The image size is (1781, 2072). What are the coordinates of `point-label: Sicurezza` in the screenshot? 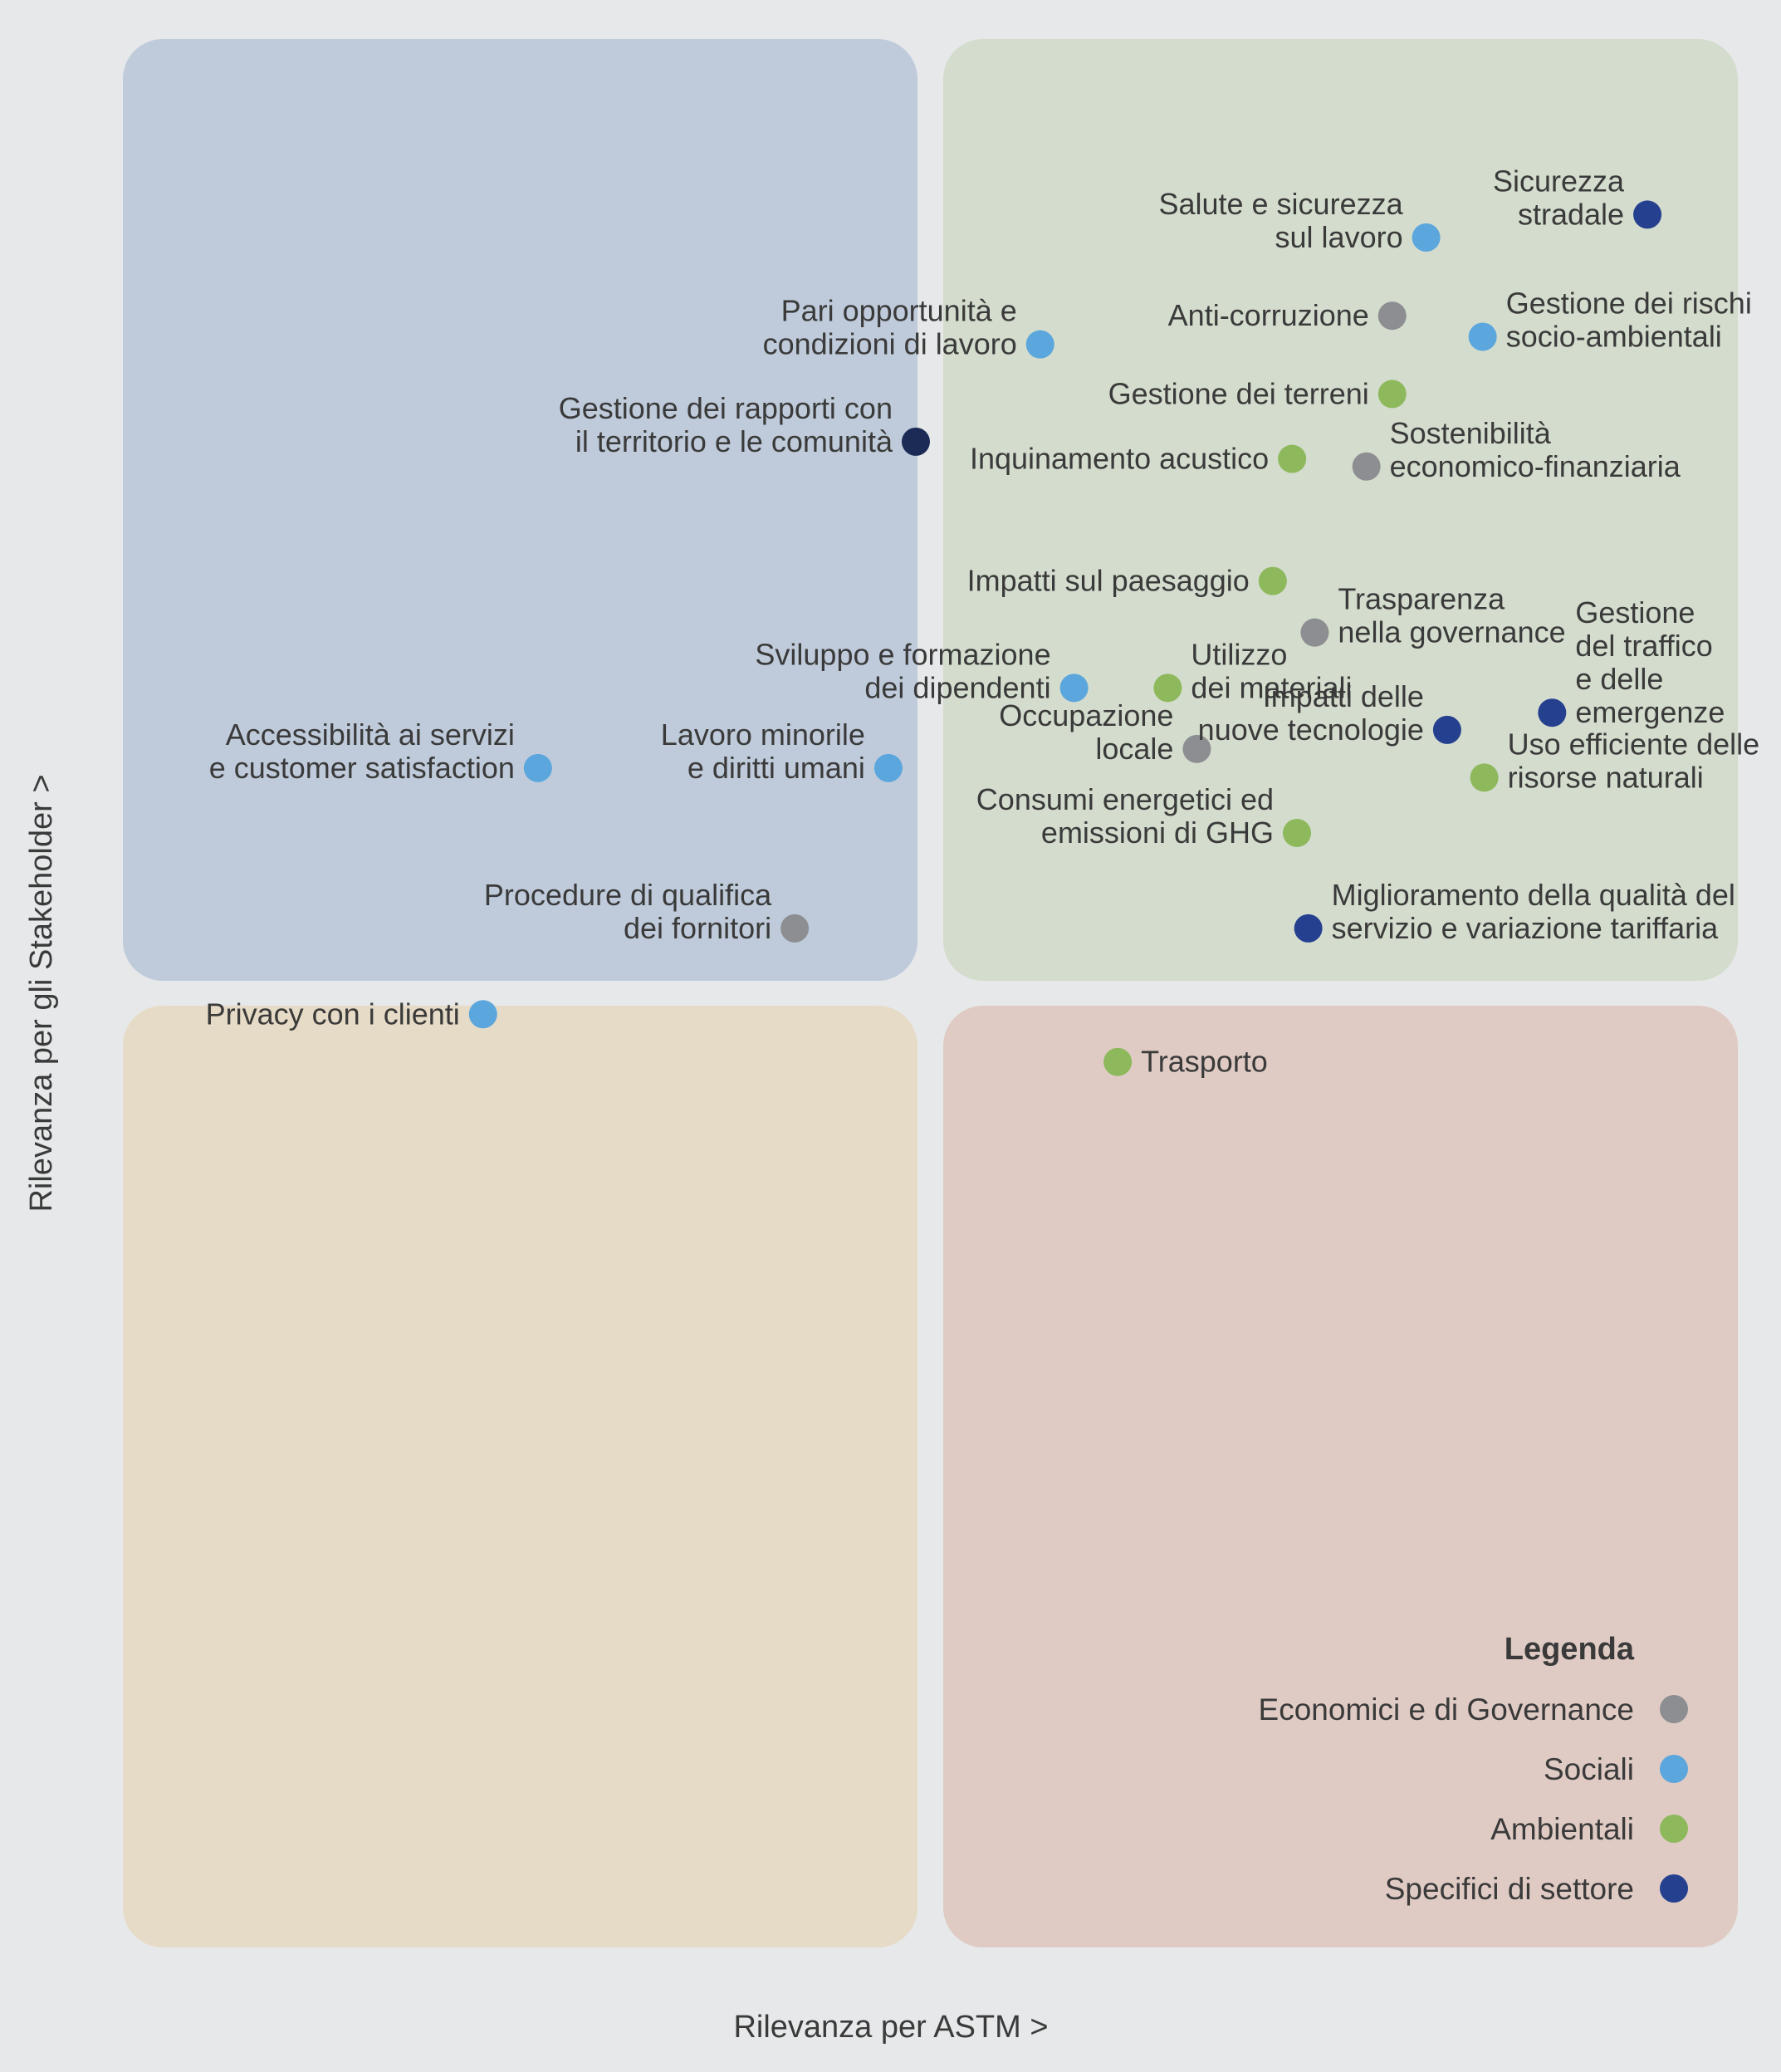 It's located at (1559, 181).